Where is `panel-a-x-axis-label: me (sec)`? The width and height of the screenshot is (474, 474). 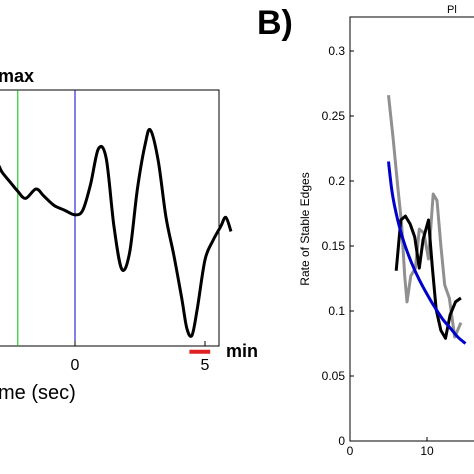 panel-a-x-axis-label: me (sec) is located at coordinates (38, 393).